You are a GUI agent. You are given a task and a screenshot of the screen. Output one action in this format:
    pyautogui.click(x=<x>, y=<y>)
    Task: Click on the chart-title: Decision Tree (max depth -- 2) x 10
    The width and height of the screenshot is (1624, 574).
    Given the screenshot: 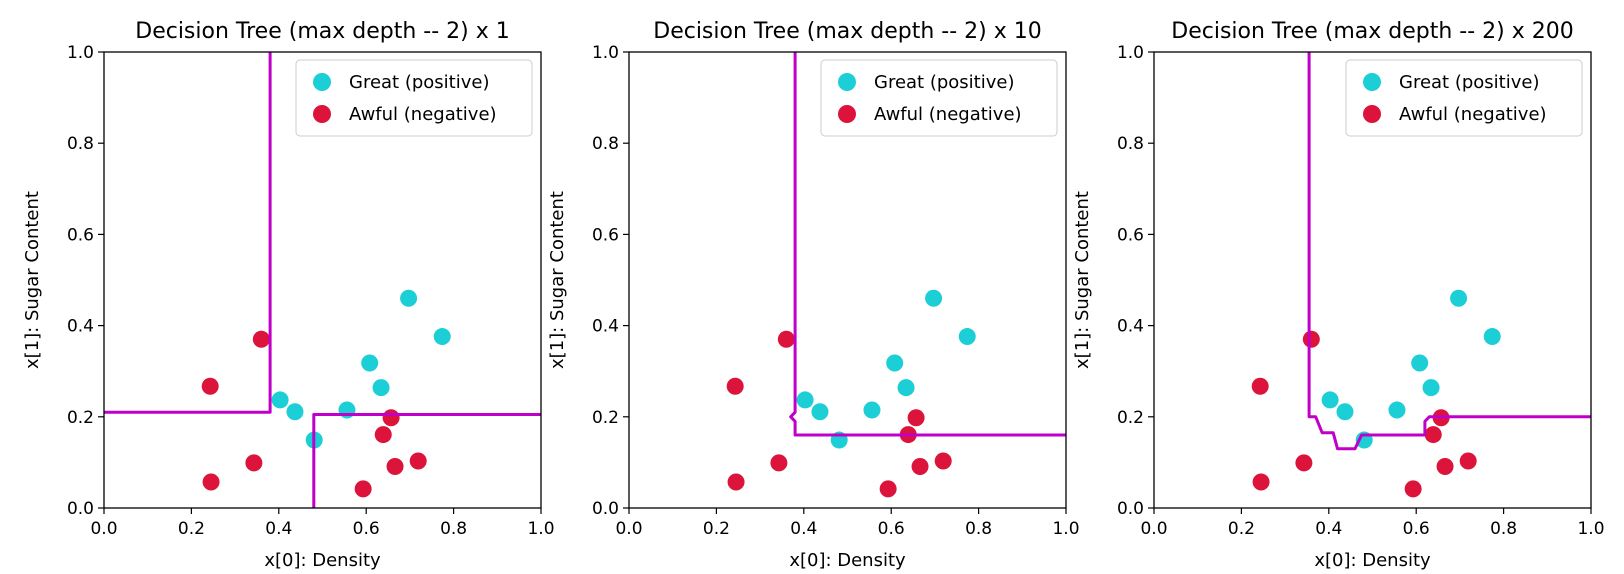 What is the action you would take?
    pyautogui.click(x=847, y=31)
    